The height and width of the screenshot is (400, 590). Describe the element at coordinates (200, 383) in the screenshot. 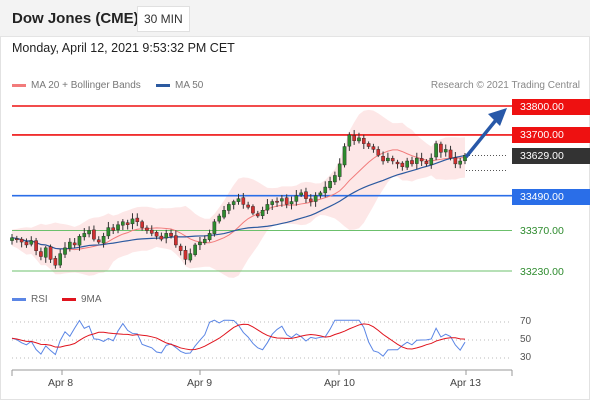

I see `x-tick-apr9: Apr 9` at that location.